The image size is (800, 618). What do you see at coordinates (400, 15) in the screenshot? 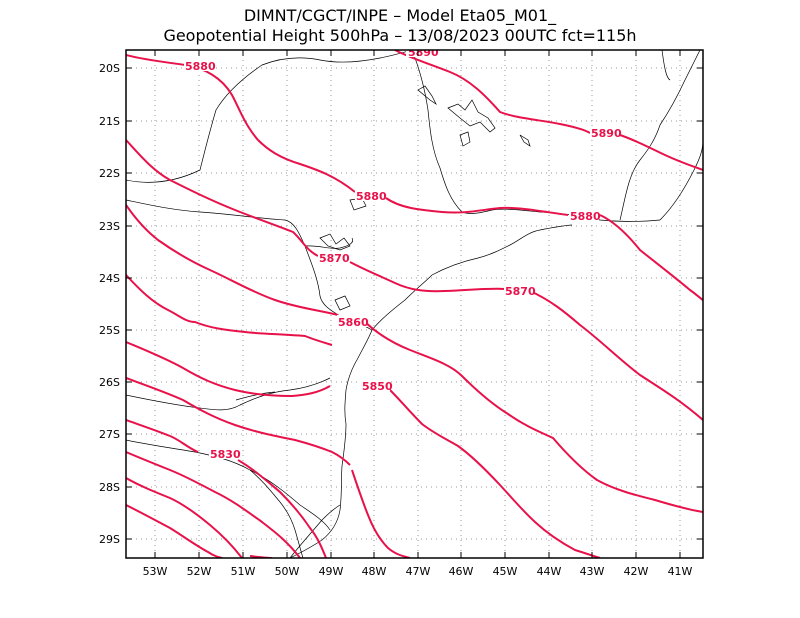
I see `map-title-line-1: DIMNT/CGCT/INPE – Model Eta05_M01_` at bounding box center [400, 15].